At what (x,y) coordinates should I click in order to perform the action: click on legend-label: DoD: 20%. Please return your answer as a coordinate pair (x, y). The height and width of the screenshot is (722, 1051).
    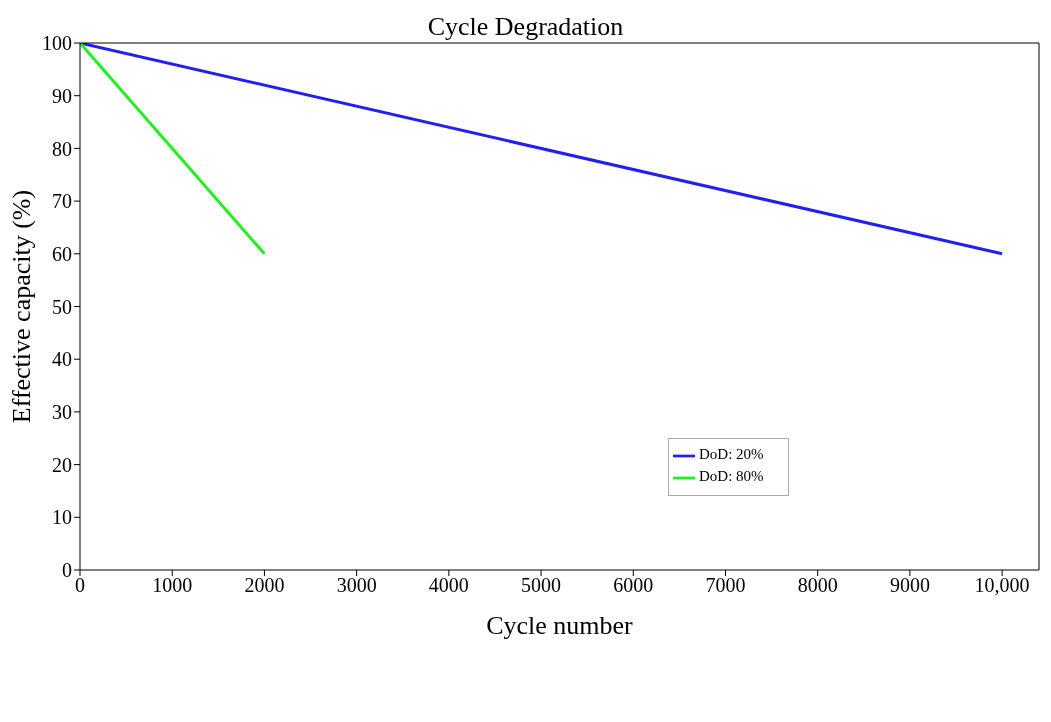
    Looking at the image, I should click on (731, 454).